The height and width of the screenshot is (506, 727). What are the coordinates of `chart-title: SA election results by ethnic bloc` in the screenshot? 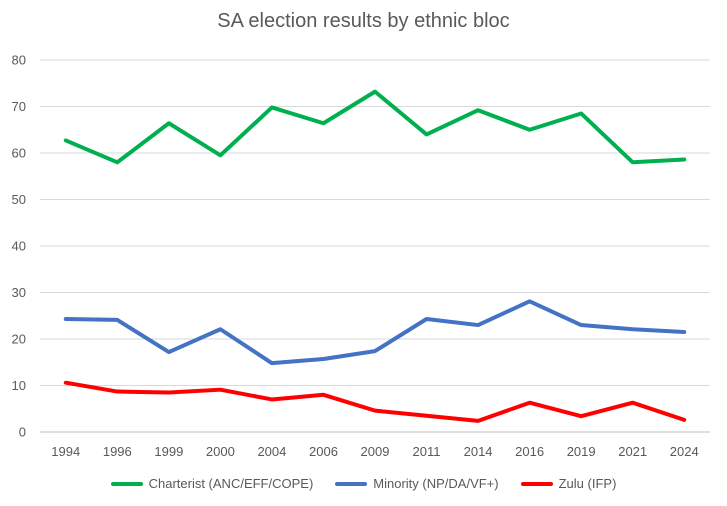 It's located at (363, 21).